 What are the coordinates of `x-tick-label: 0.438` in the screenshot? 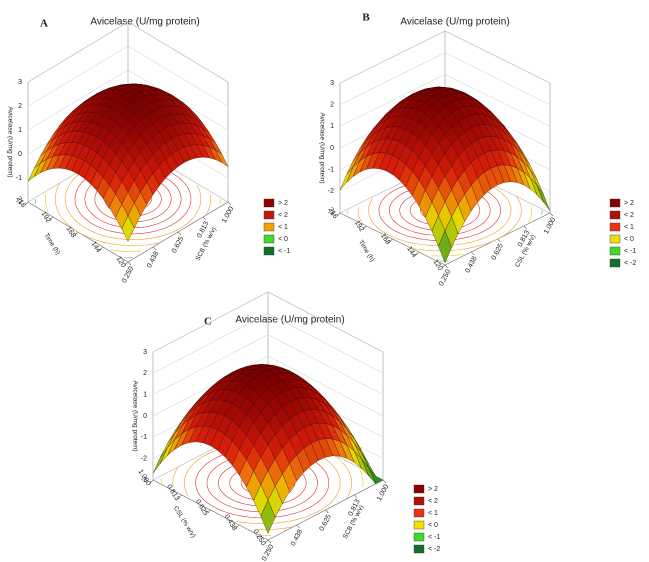 It's located at (297, 537).